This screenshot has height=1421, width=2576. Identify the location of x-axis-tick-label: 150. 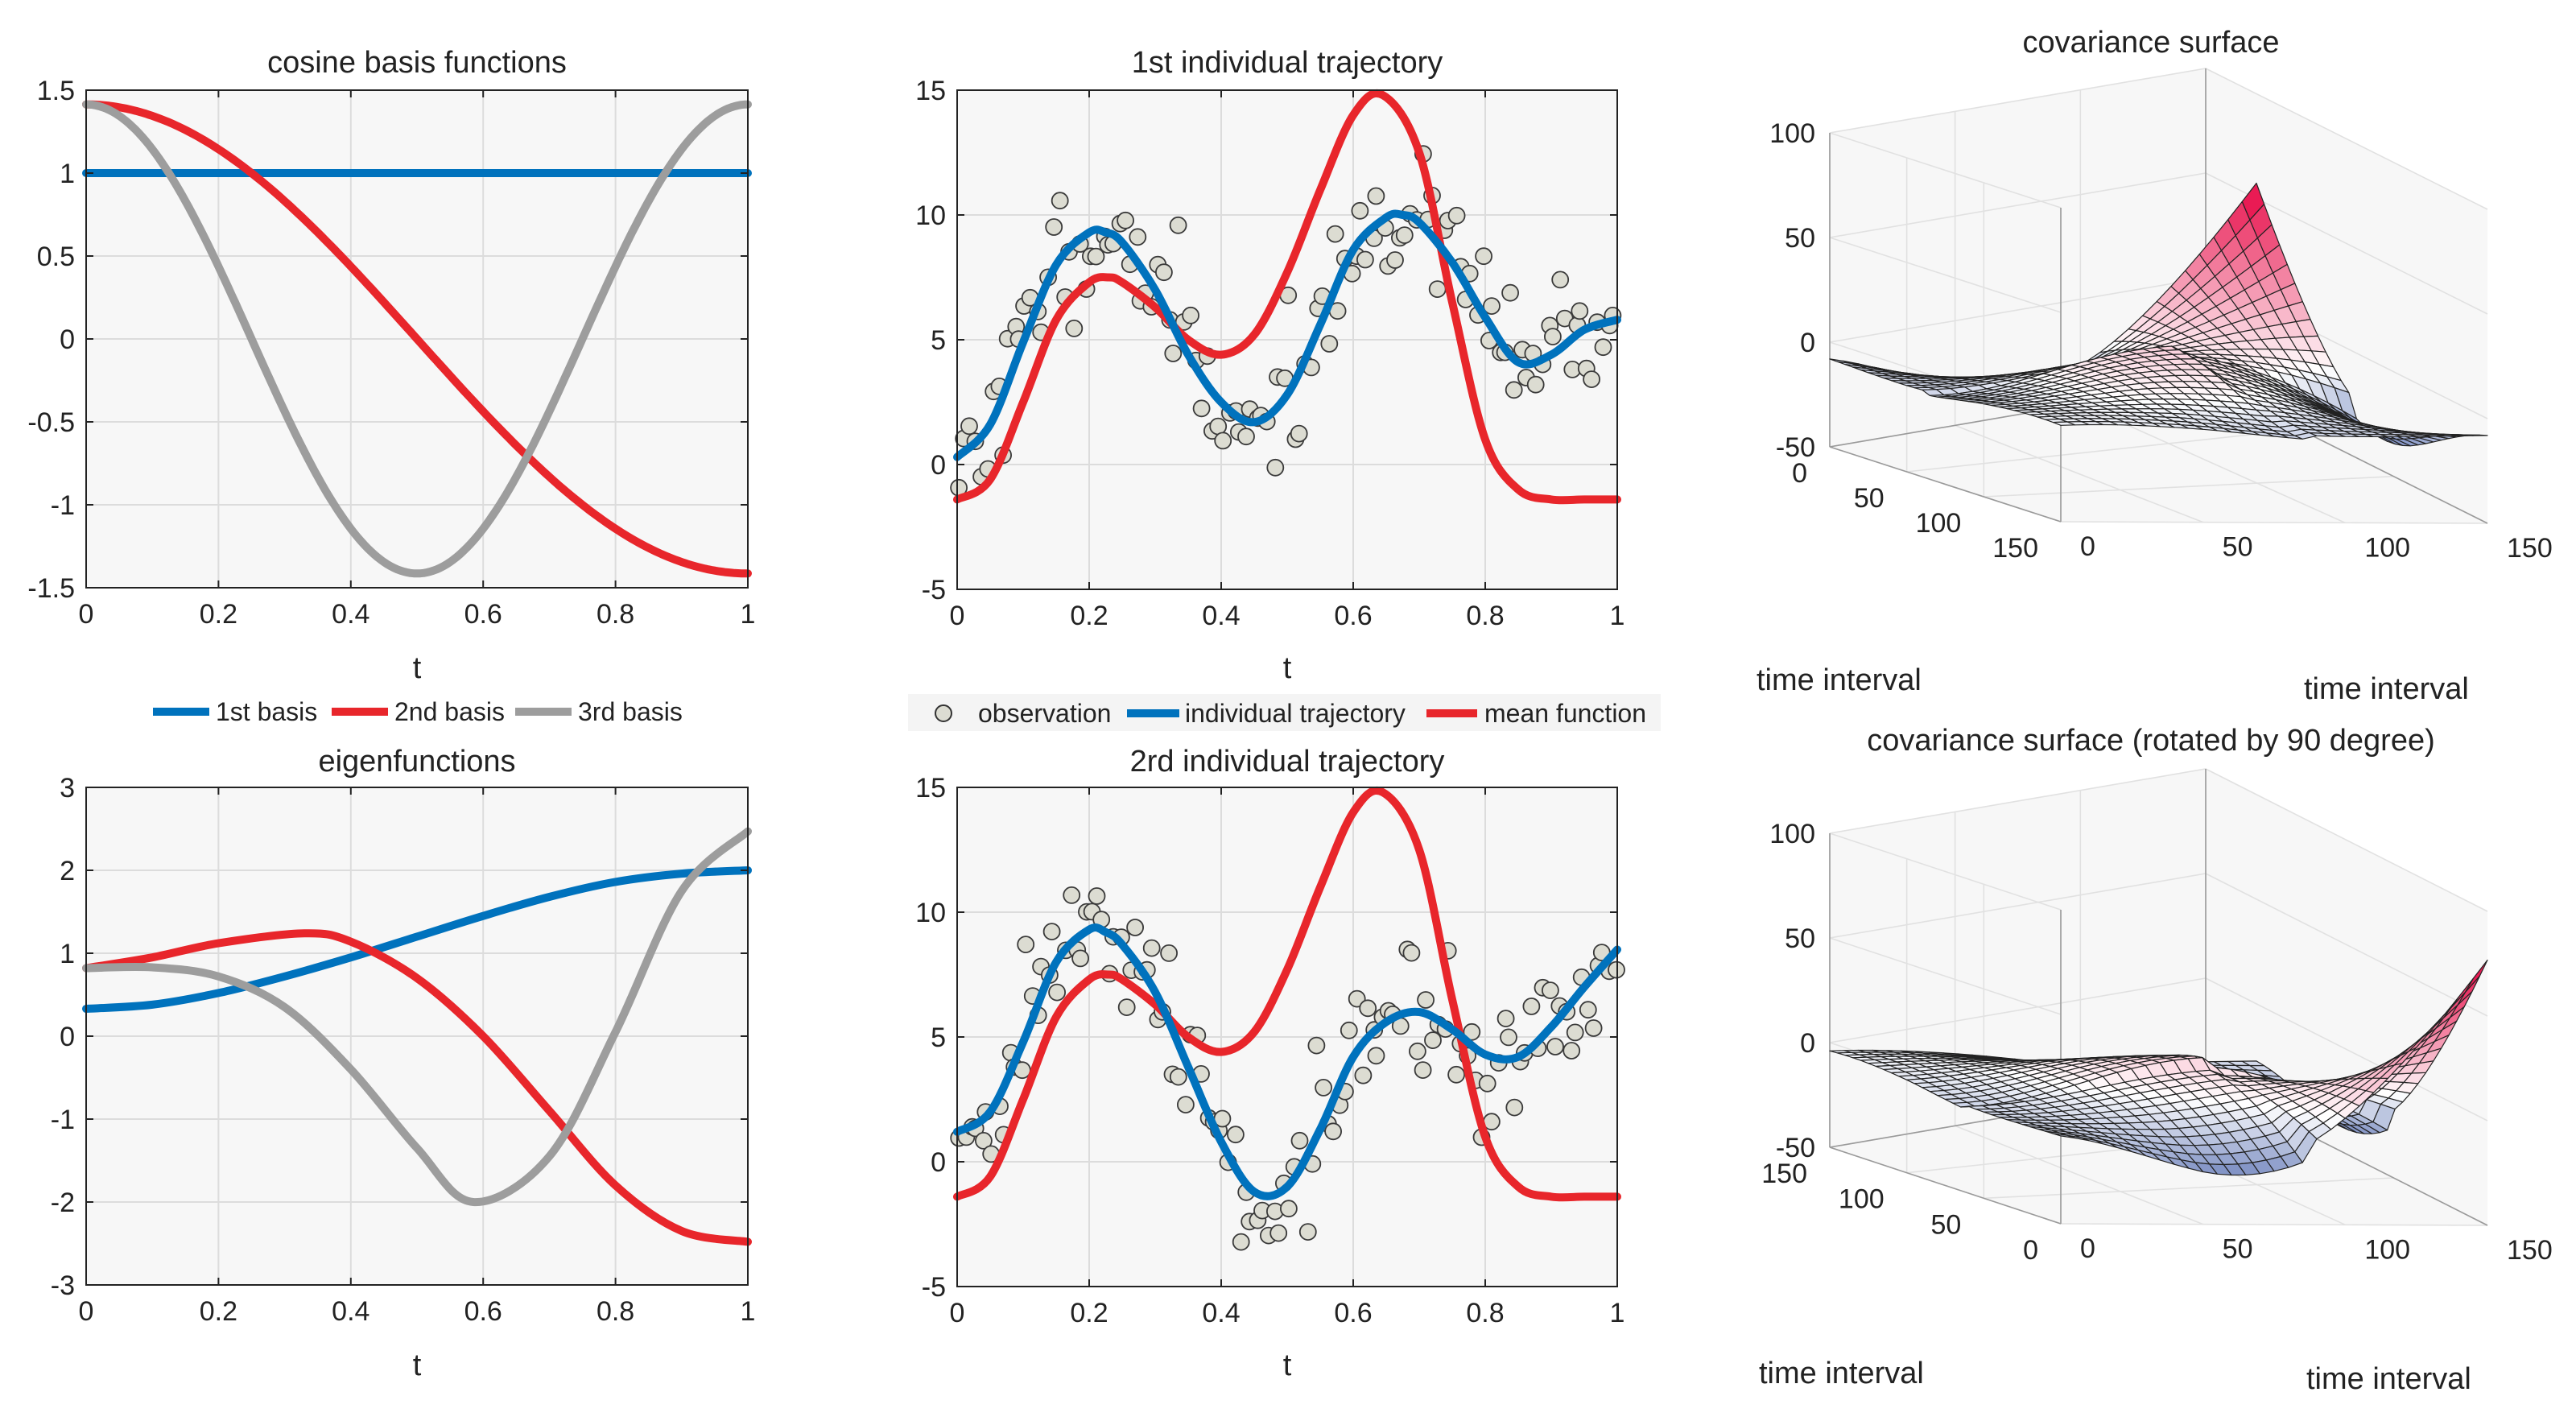
(2015, 548).